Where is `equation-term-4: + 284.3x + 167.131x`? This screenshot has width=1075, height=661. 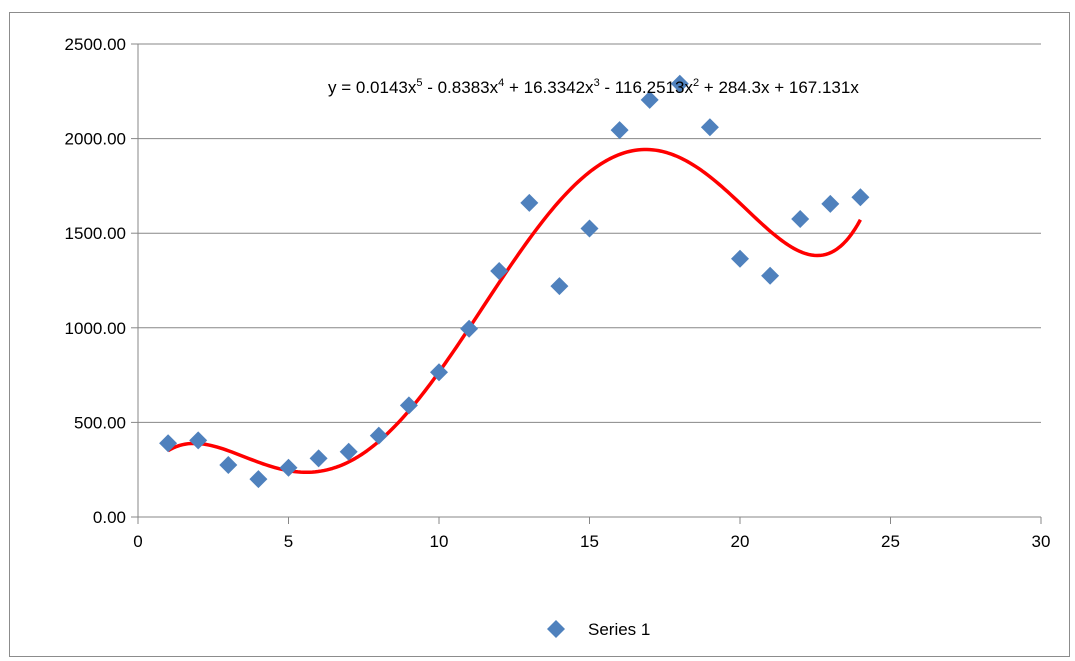 equation-term-4: + 284.3x + 167.131x is located at coordinates (779, 87).